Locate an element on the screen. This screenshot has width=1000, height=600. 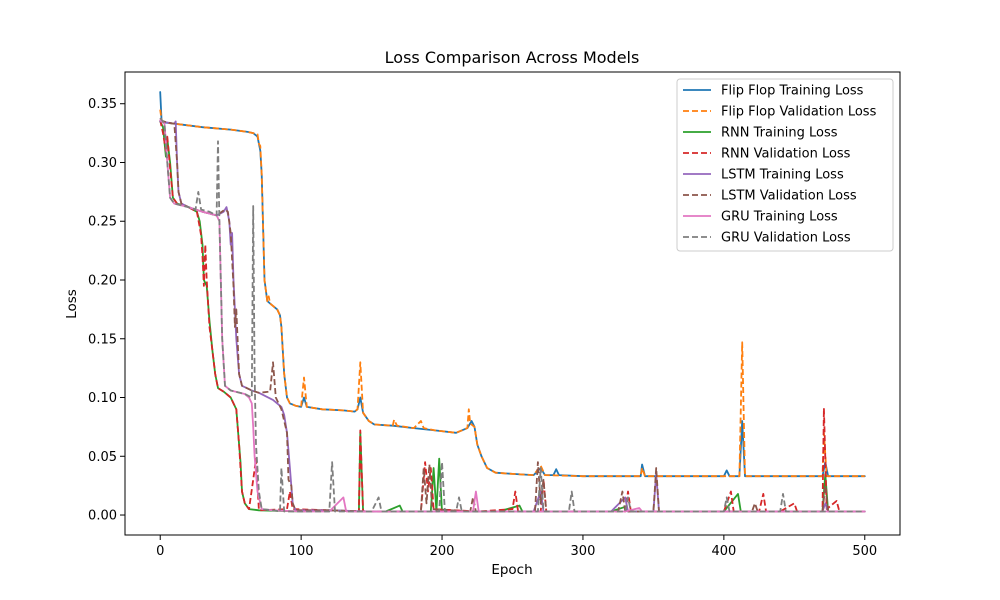
y-tick-label: 0.10 is located at coordinates (102, 398).